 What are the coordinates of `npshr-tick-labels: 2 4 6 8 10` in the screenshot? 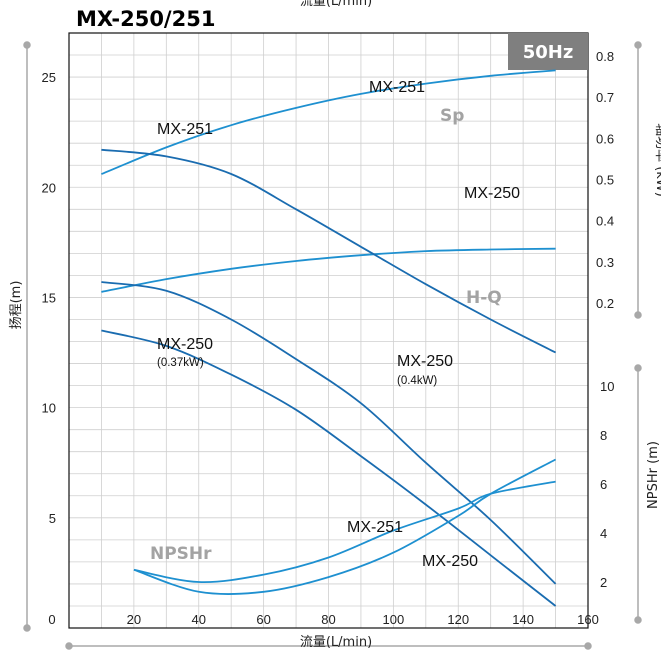 It's located at (607, 484).